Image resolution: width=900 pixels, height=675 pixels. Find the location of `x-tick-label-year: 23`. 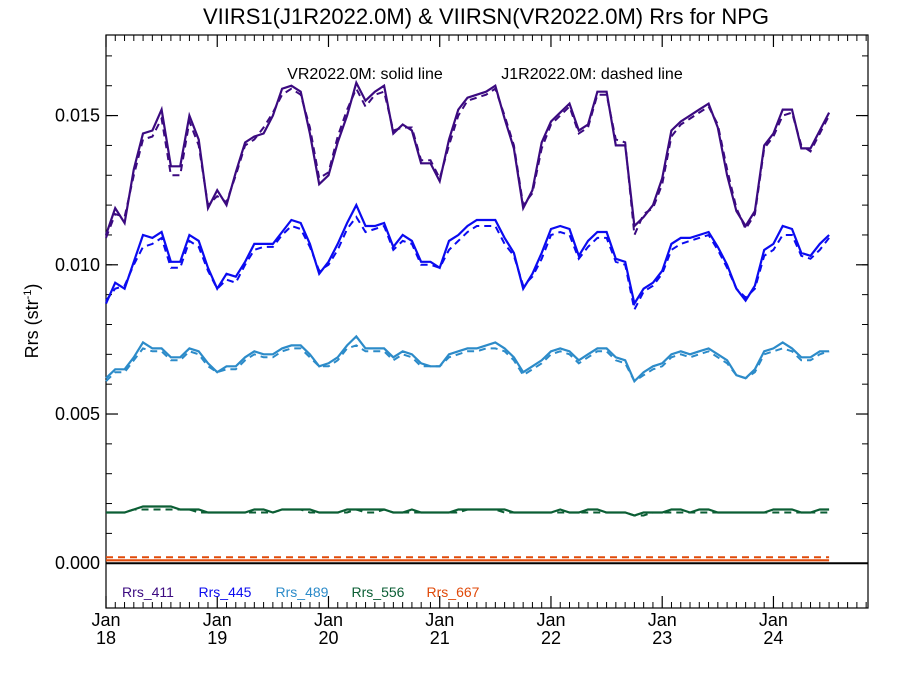

x-tick-label-year: 23 is located at coordinates (662, 638).